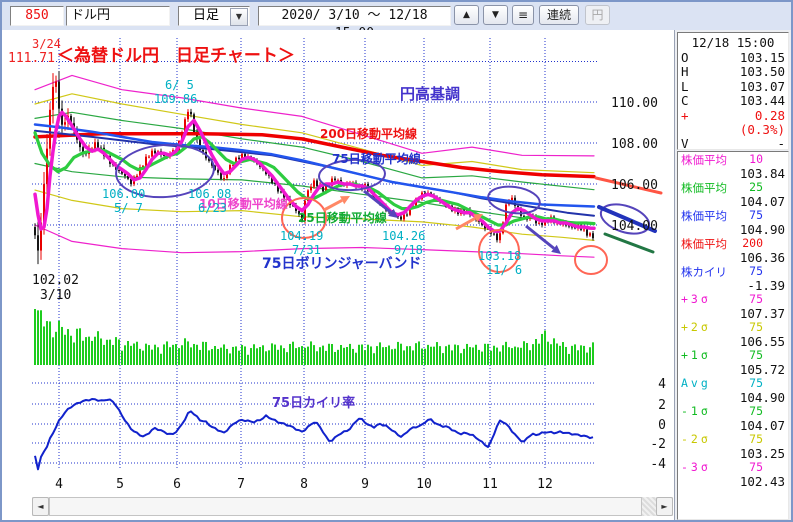 The height and width of the screenshot is (522, 793). What do you see at coordinates (120, 484) in the screenshot?
I see `chart-text: 5` at bounding box center [120, 484].